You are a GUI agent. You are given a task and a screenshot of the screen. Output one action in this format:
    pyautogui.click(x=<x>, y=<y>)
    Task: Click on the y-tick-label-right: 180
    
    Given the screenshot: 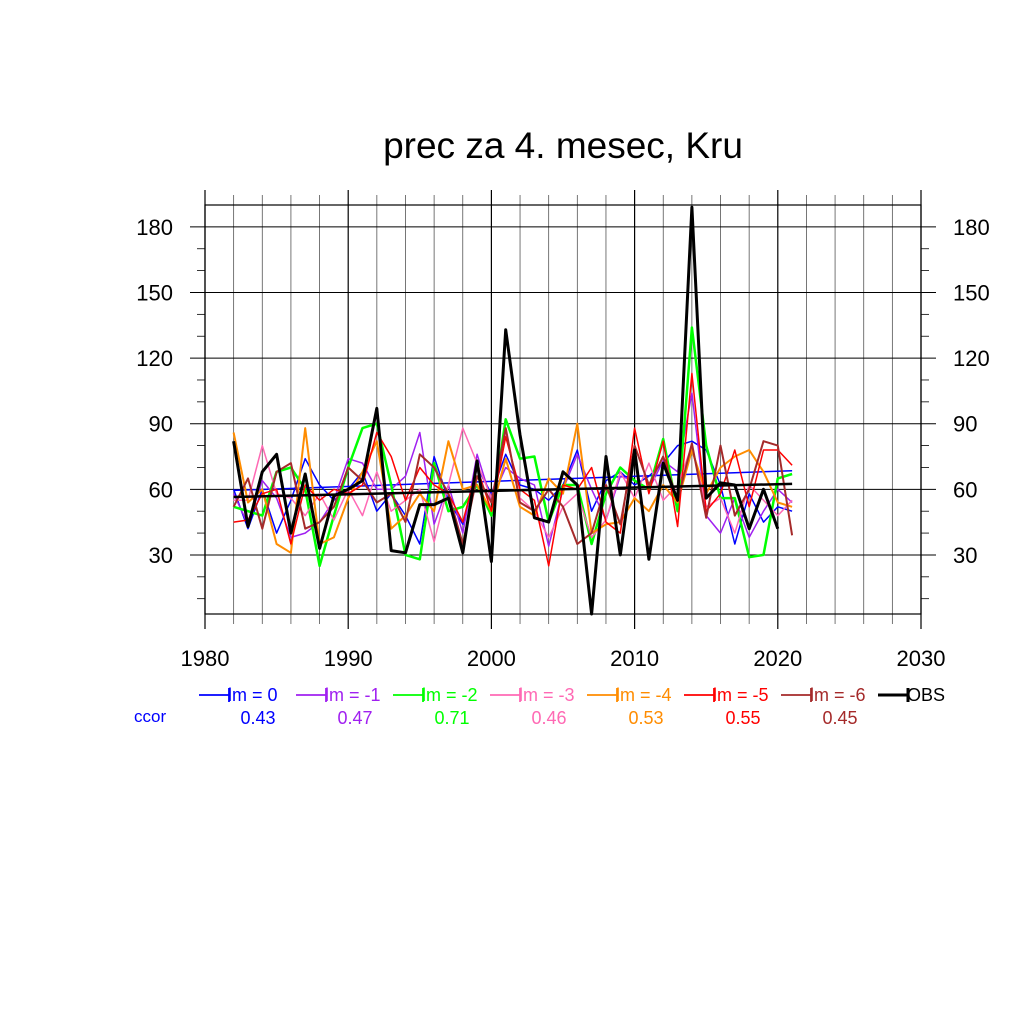 What is the action you would take?
    pyautogui.click(x=971, y=227)
    